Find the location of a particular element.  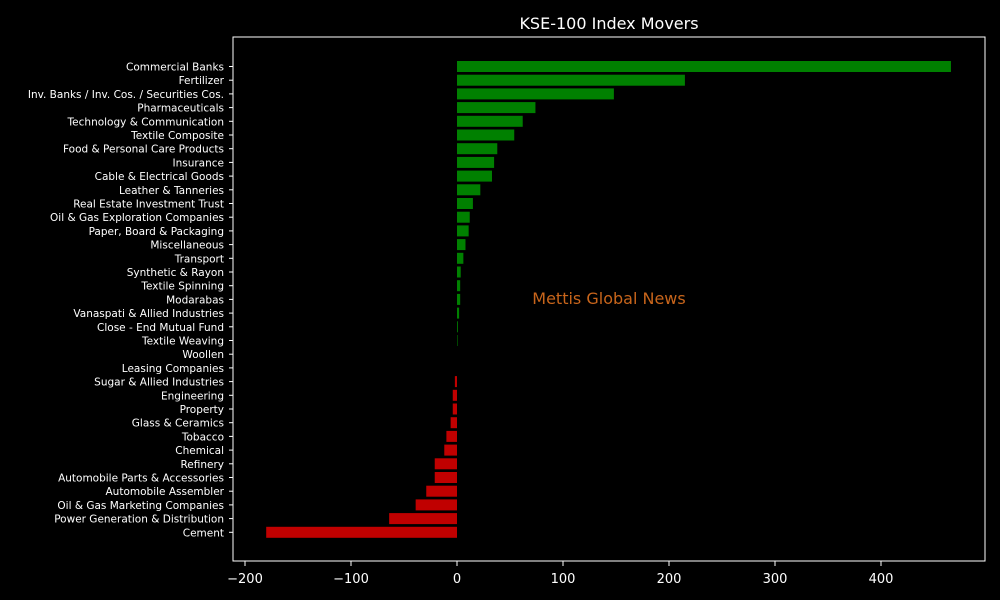

category-label: Textile Weaving is located at coordinates (182, 342).